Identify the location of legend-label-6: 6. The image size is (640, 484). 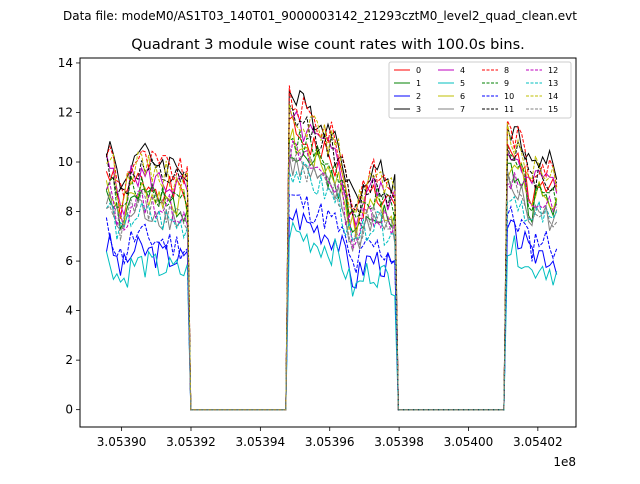
(462, 96).